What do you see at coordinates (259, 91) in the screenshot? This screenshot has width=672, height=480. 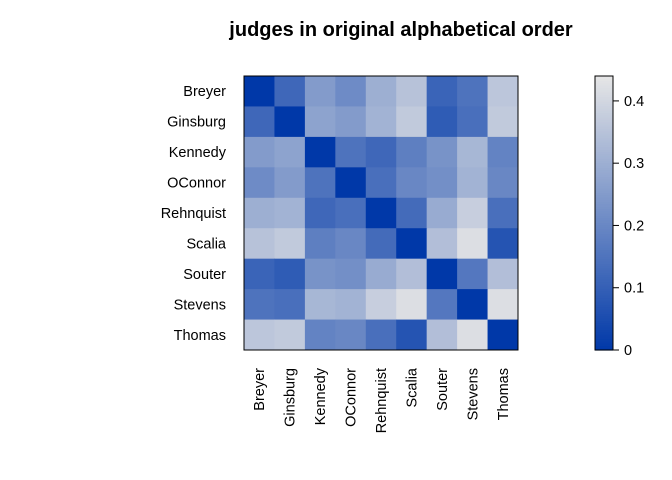 I see `heatmap-cell-breyer-breyer` at bounding box center [259, 91].